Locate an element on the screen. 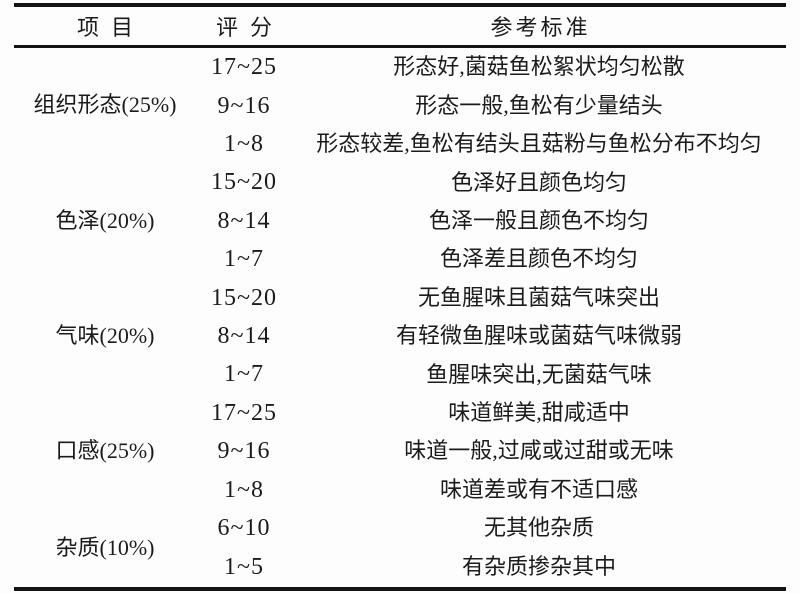 This screenshot has height=593, width=800. standard-cell: 有杂质掺杂其中 is located at coordinates (538, 567).